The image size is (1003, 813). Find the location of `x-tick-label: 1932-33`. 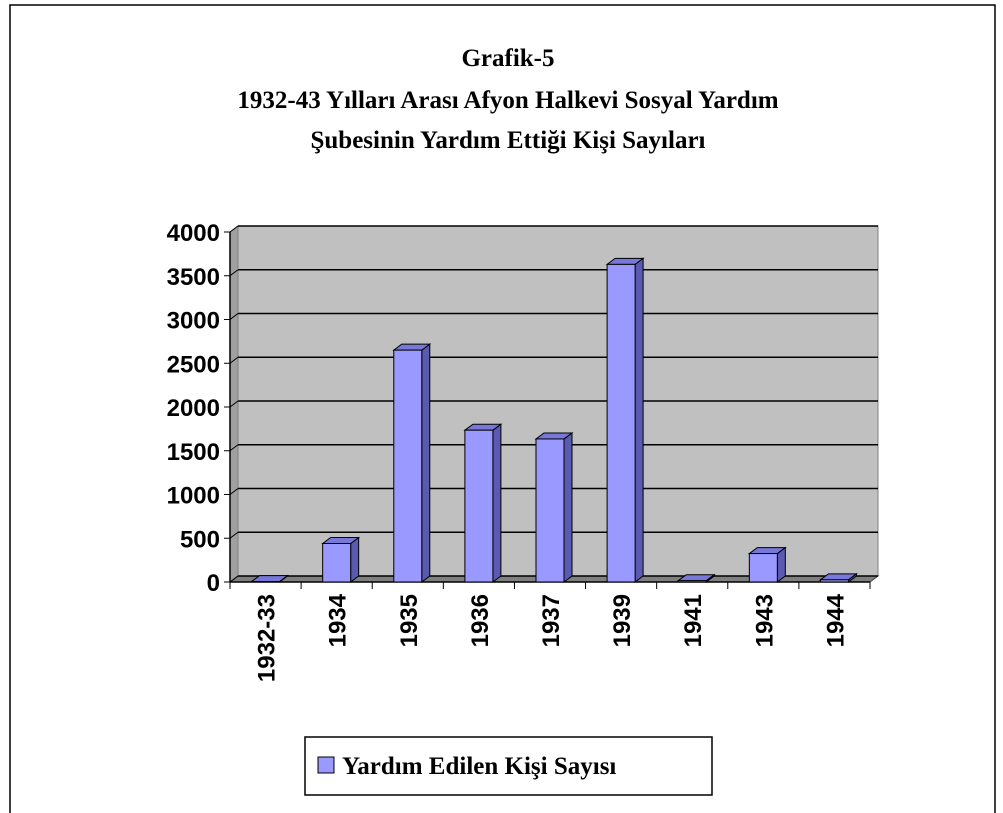

x-tick-label: 1932-33 is located at coordinates (267, 638).